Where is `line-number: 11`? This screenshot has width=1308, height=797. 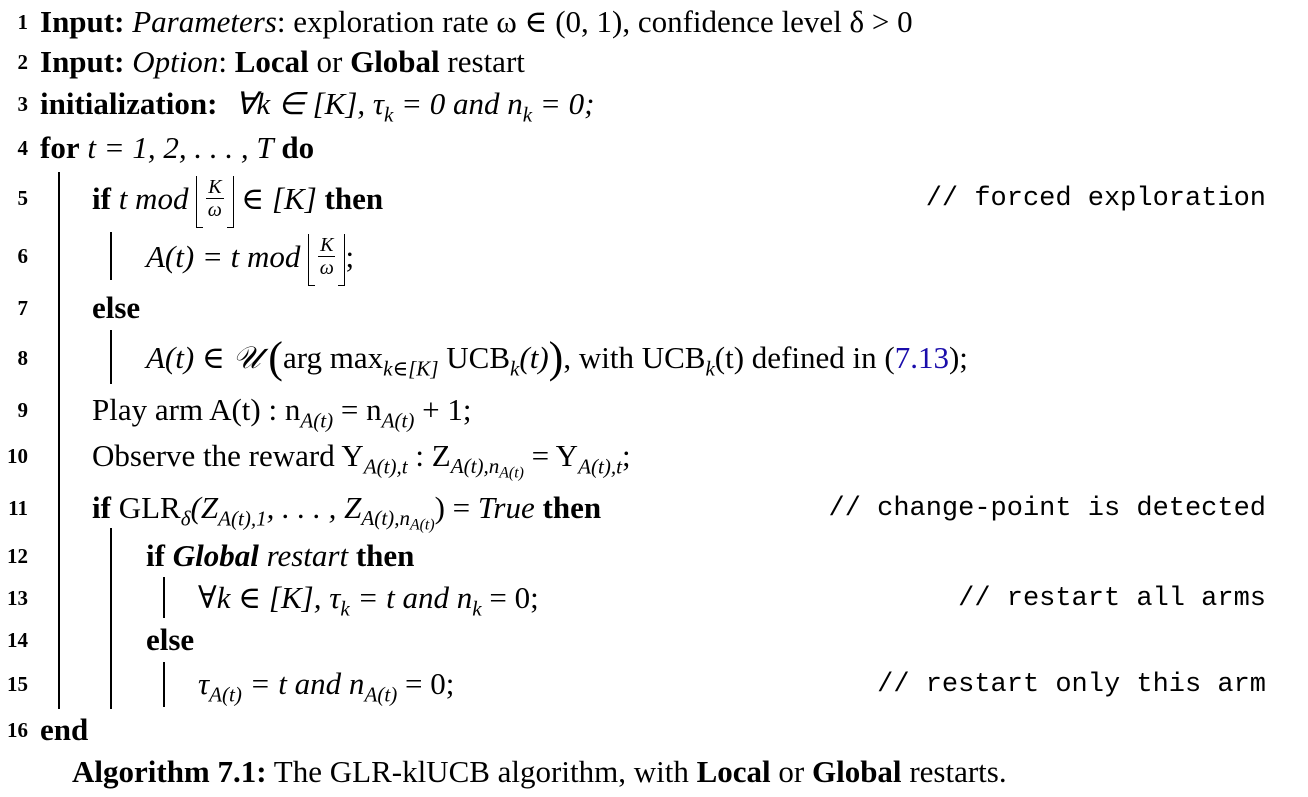
line-number: 11 is located at coordinates (18, 508).